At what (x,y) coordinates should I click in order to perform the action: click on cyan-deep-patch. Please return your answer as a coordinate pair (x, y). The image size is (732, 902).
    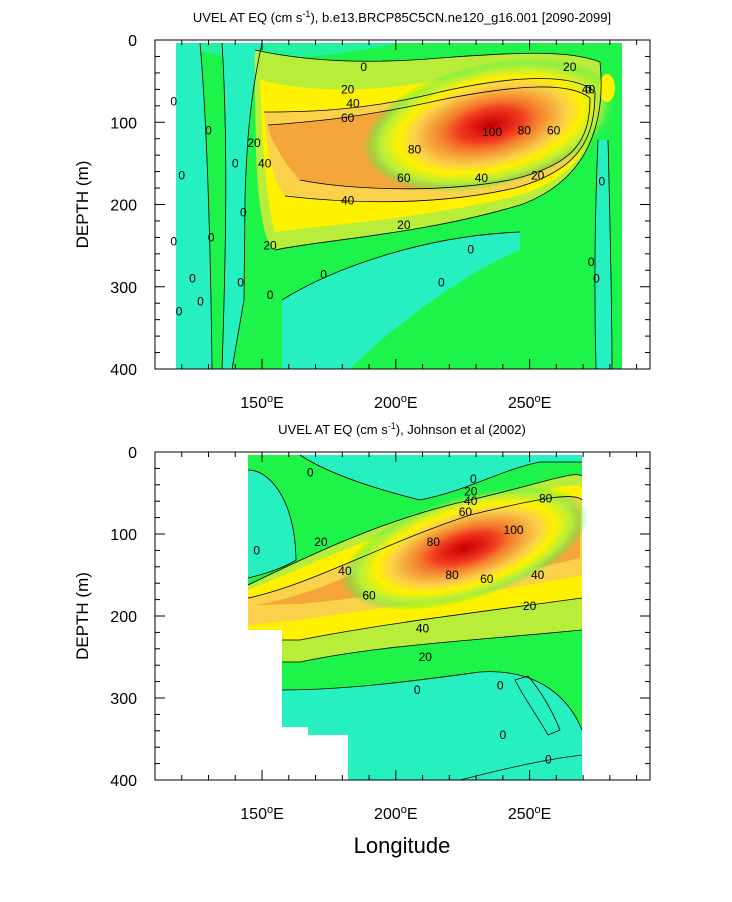
    Looking at the image, I should click on (432, 725).